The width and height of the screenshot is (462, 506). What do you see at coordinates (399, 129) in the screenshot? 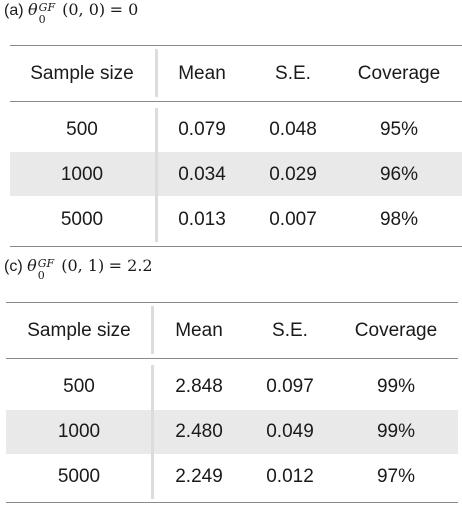
I see `table-cell: 95%` at bounding box center [399, 129].